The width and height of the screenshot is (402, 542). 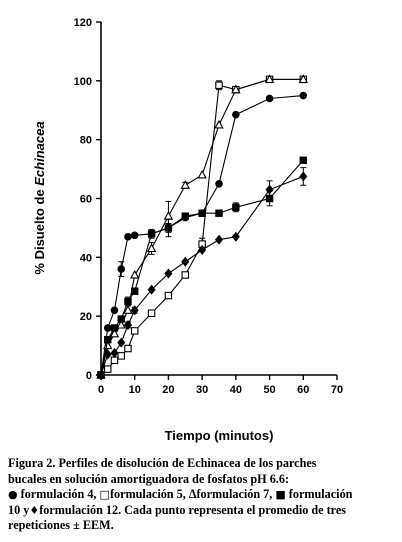 What do you see at coordinates (135, 390) in the screenshot?
I see `x-tick-label: 10` at bounding box center [135, 390].